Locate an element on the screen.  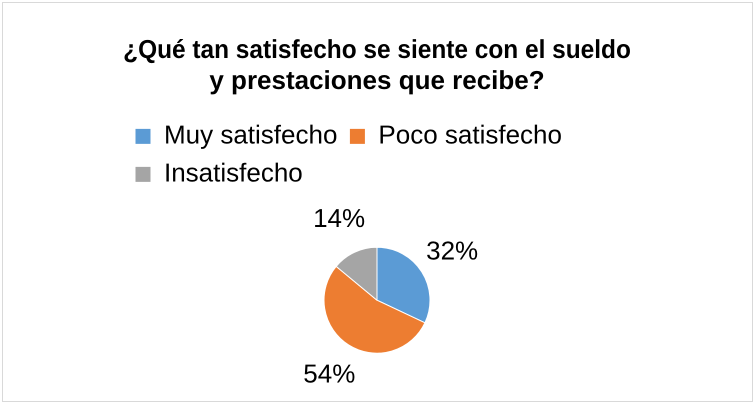
data-label: 14% is located at coordinates (339, 217).